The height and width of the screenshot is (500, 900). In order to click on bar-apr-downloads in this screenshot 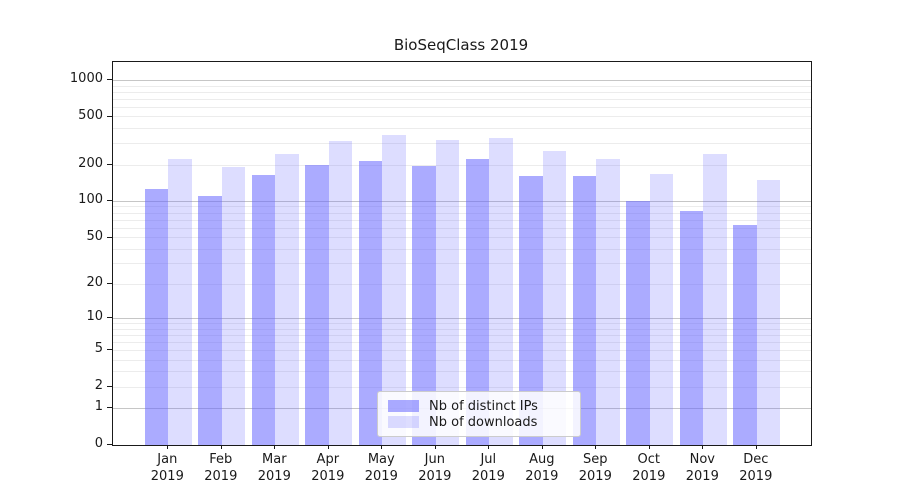, I will do `click(340, 292)`.